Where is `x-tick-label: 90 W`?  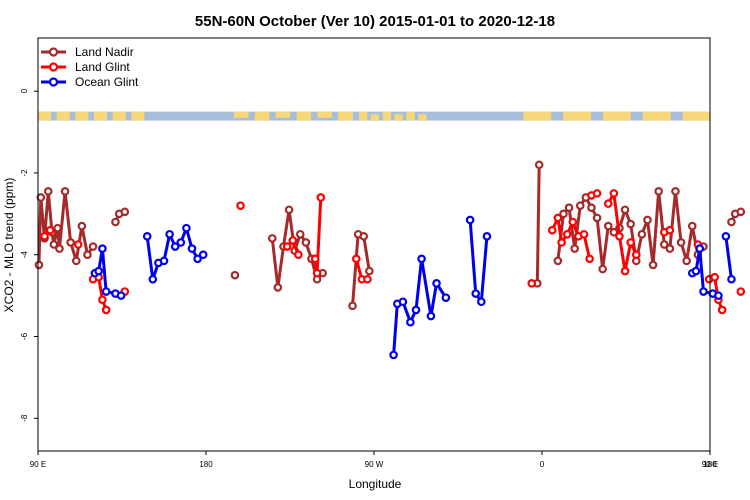 x-tick-label: 90 W is located at coordinates (374, 464).